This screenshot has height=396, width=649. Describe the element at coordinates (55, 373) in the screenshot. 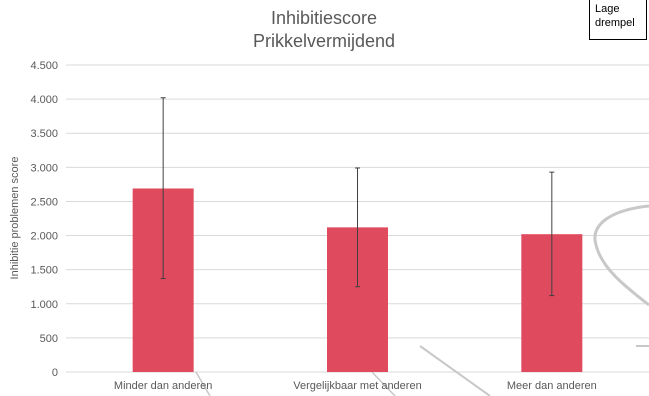

I see `y-tick-label: 0` at that location.